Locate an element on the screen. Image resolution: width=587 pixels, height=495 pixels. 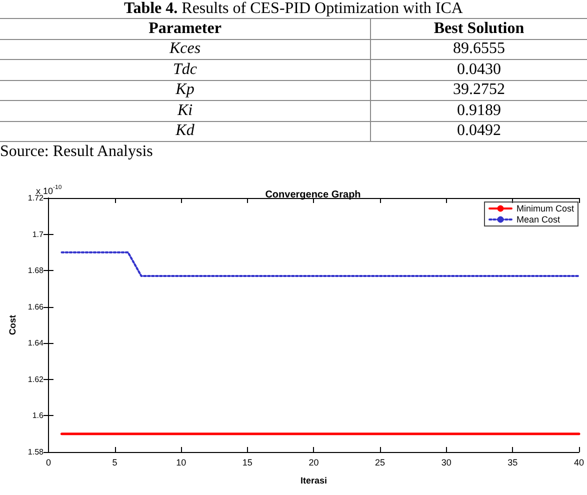
text: 39.2752 is located at coordinates (478, 90).